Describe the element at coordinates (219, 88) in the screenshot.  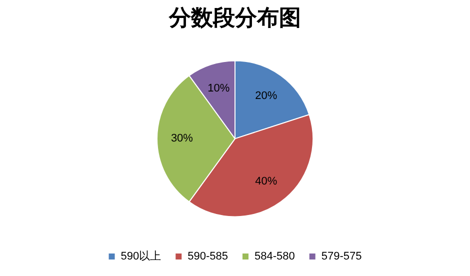
I see `data-label: 10%` at that location.